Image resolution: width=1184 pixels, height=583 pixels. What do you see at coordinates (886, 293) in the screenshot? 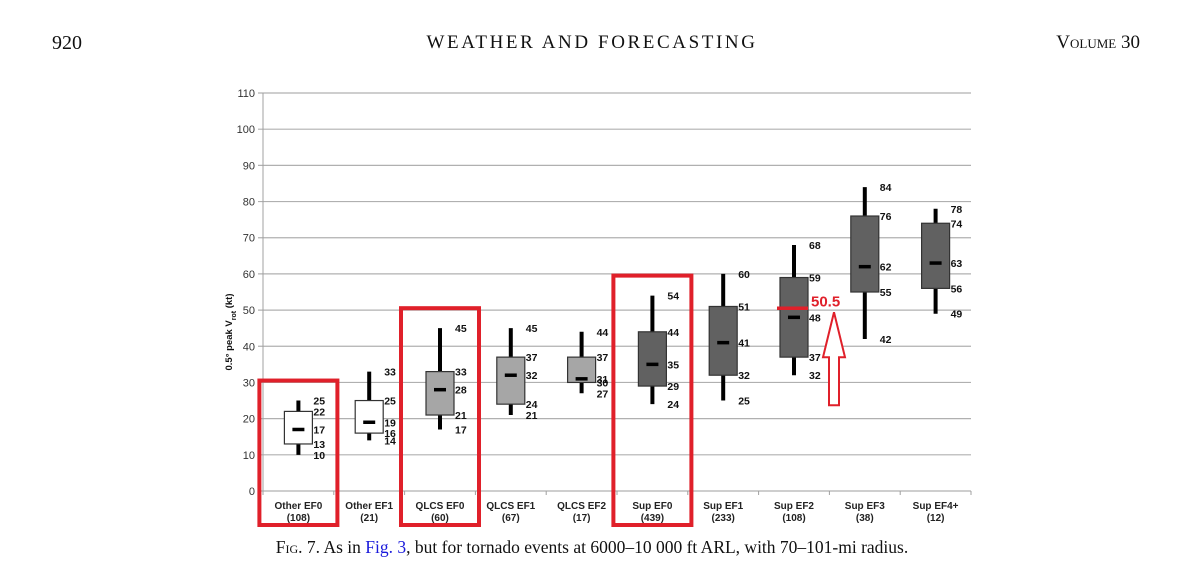
I see `value-label-q1: 55` at bounding box center [886, 293].